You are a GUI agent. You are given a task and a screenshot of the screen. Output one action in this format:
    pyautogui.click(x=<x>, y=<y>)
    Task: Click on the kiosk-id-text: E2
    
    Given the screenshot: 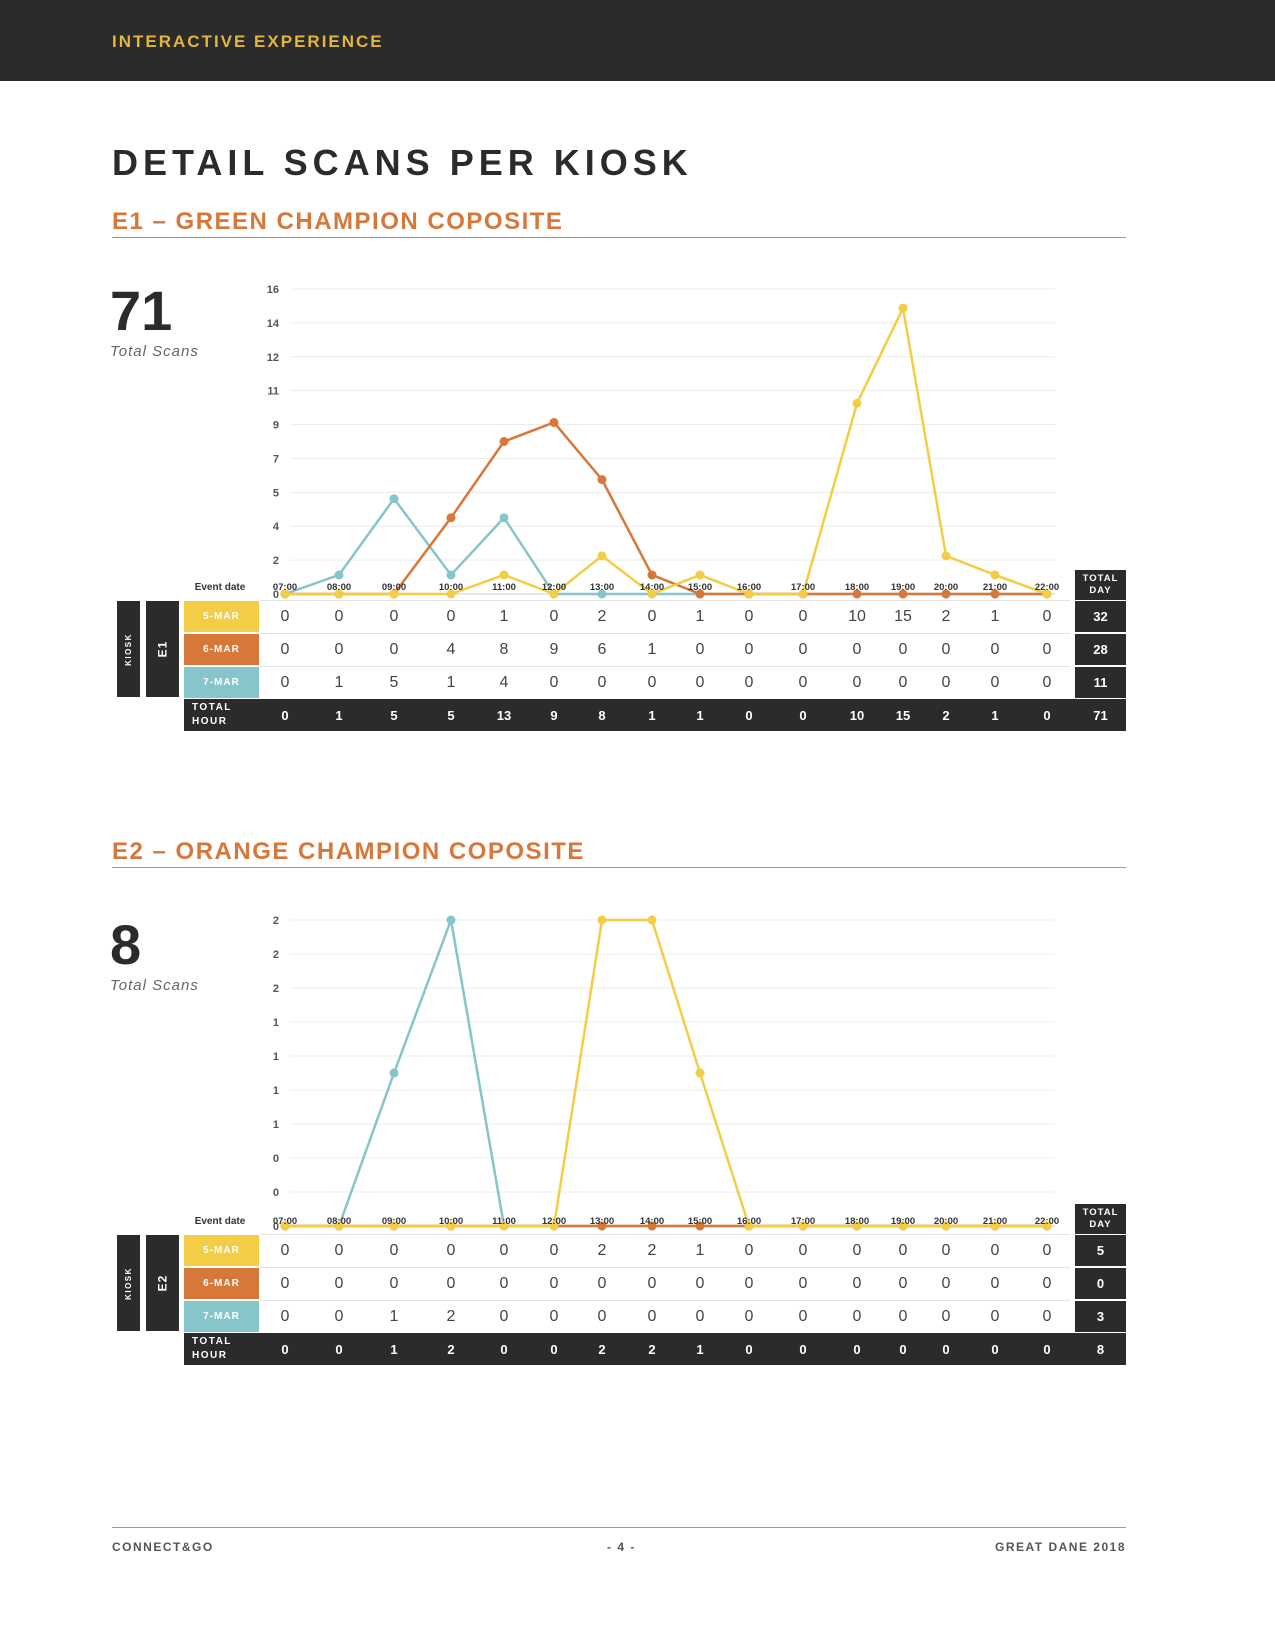 What is the action you would take?
    pyautogui.click(x=162, y=1283)
    